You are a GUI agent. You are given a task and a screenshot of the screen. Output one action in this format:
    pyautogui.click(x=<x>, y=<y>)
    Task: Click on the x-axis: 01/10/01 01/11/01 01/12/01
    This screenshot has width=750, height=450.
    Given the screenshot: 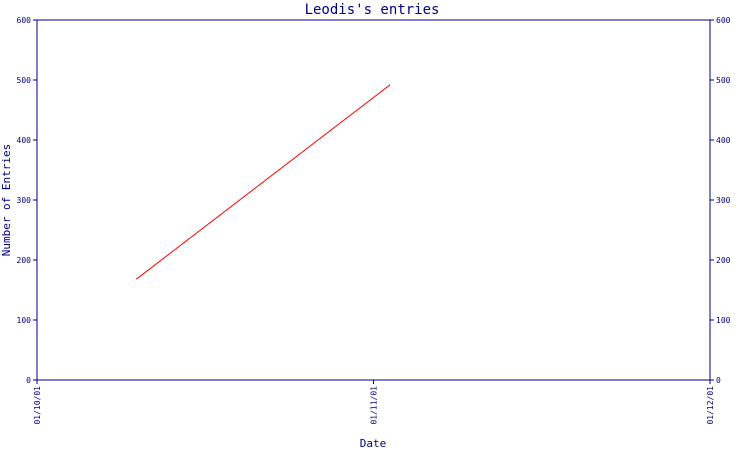 What is the action you would take?
    pyautogui.click(x=374, y=402)
    